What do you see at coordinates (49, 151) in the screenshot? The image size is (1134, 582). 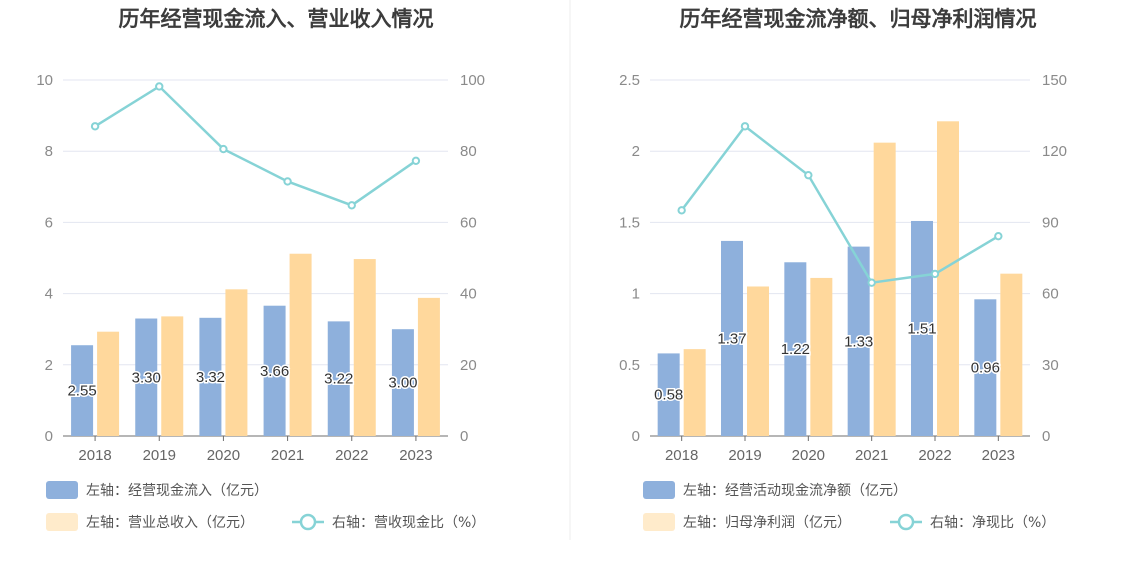 I see `left-axis-tick-label: 8` at bounding box center [49, 151].